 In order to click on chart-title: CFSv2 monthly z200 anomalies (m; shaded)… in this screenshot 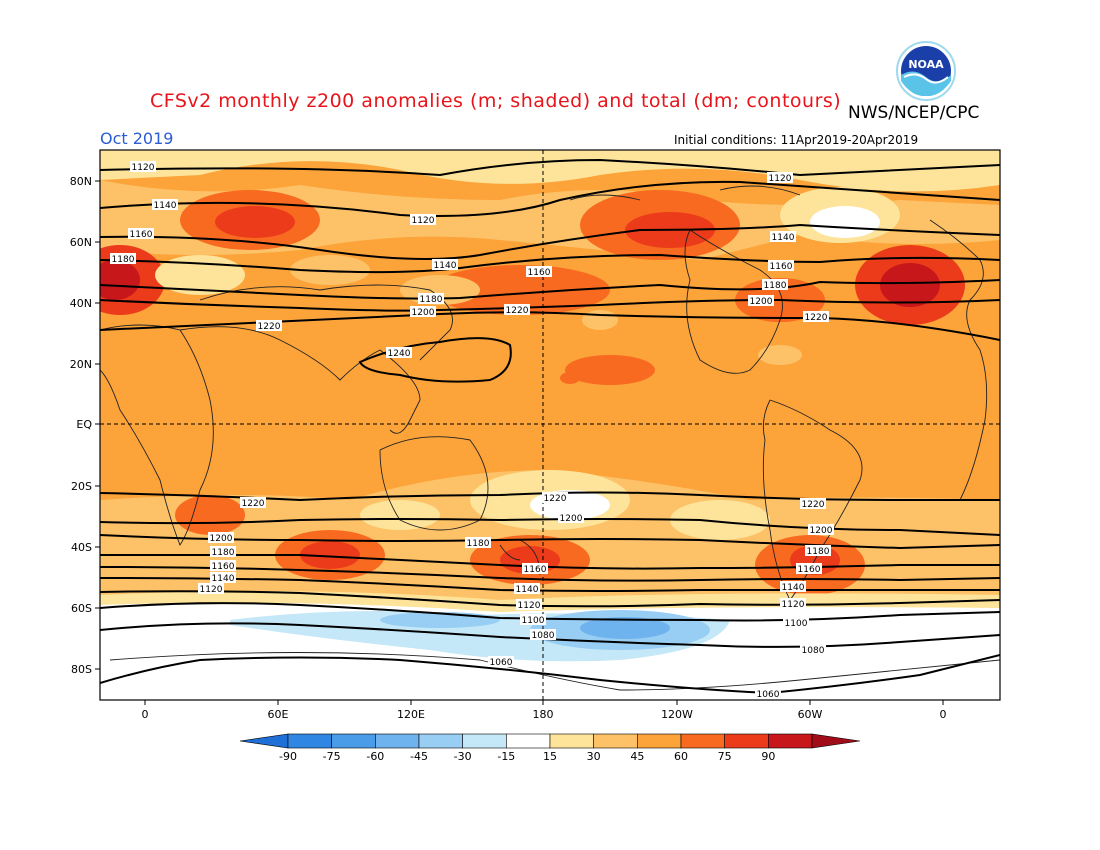, I will do `click(496, 101)`.